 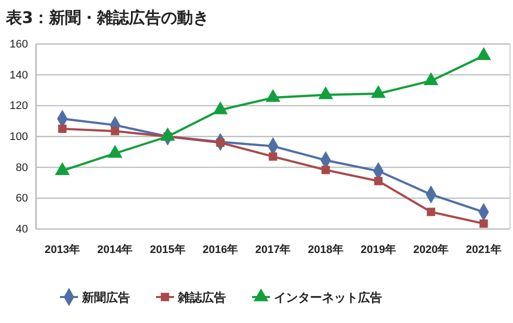 I want to click on y-tick-label: 100, so click(x=19, y=137).